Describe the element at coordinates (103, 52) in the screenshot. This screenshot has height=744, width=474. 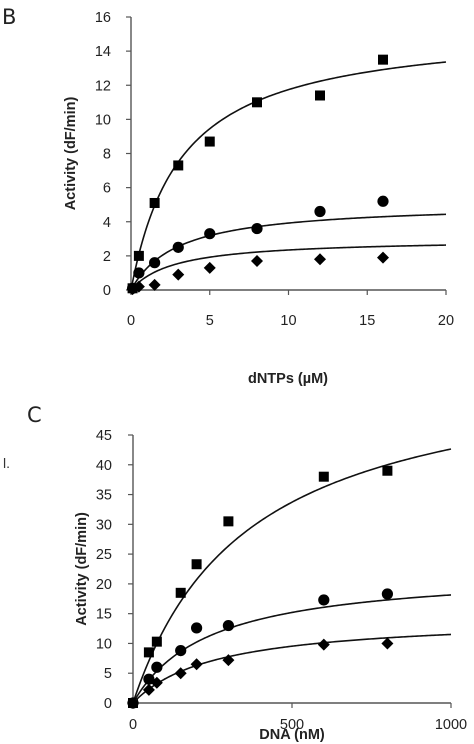
I see `y-tick-label: 14` at that location.